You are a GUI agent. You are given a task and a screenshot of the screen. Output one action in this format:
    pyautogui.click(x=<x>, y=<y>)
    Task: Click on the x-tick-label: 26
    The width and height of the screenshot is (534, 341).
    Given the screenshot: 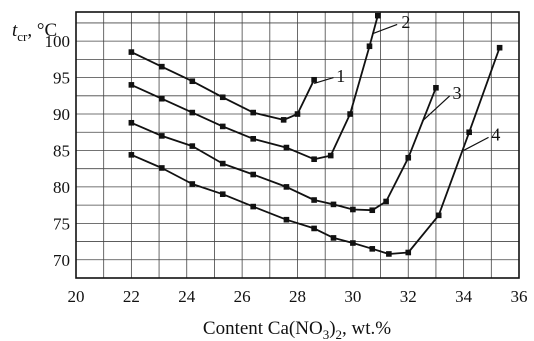 What is the action you would take?
    pyautogui.click(x=242, y=296)
    